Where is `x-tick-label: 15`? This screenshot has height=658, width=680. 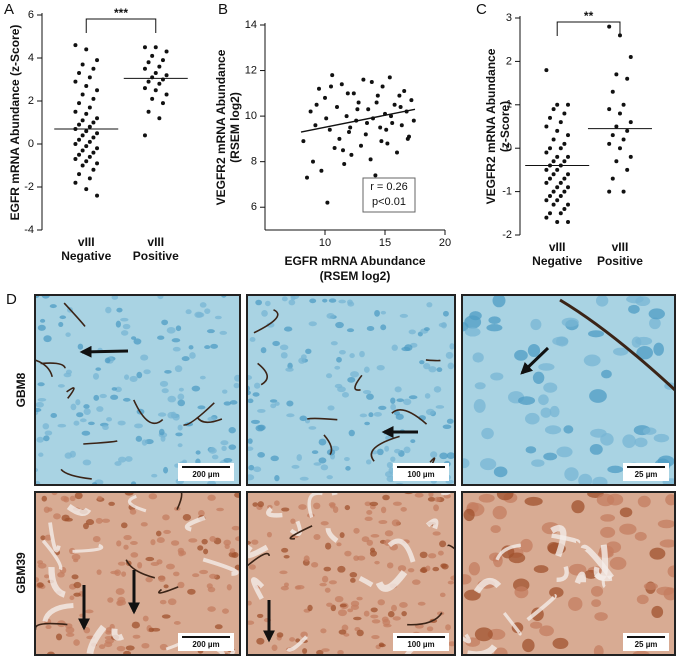
x-tick-label: 15 is located at coordinates (385, 243).